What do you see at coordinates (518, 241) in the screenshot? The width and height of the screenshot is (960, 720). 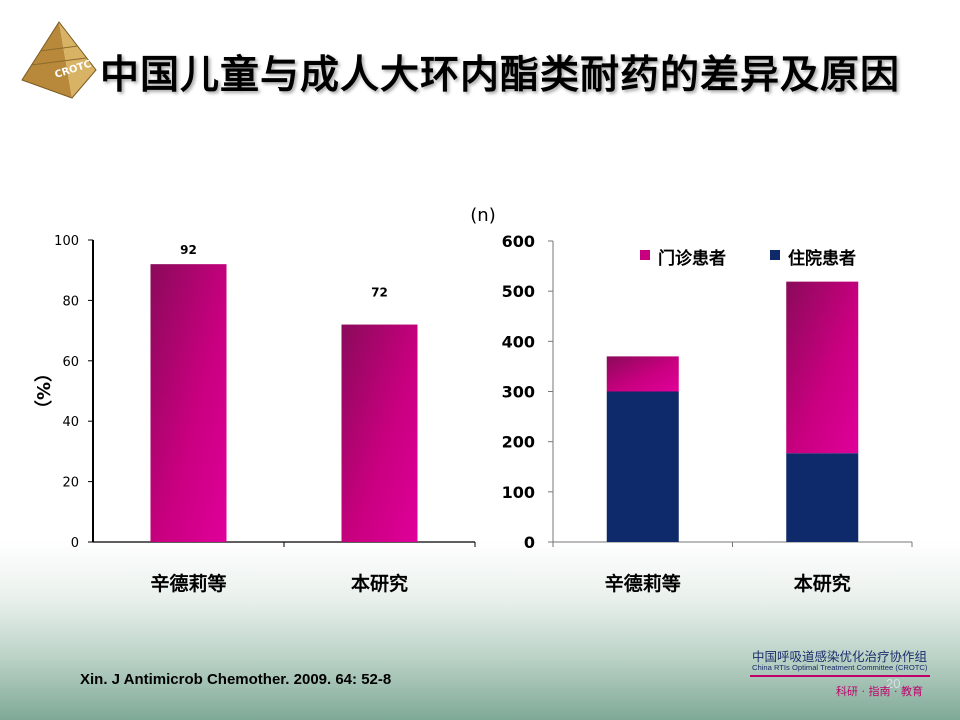 I see `y-tick-label: 600` at bounding box center [518, 241].